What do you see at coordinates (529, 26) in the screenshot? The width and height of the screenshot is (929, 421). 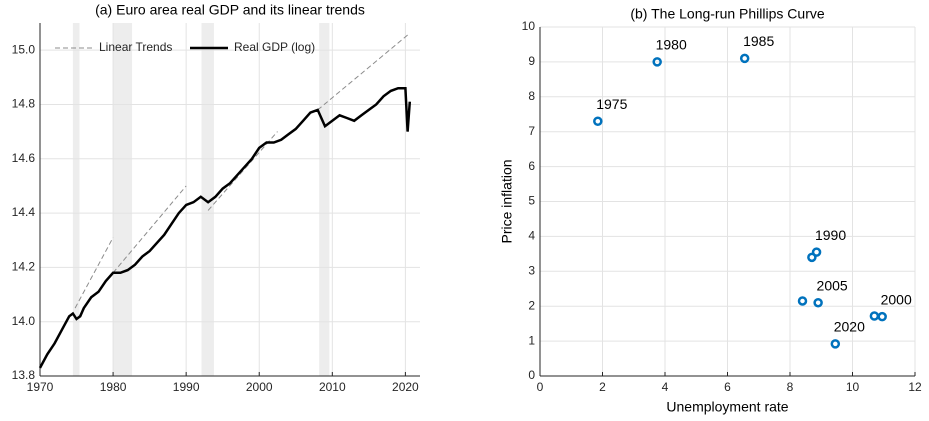 I see `y-tick-label: 10` at bounding box center [529, 26].